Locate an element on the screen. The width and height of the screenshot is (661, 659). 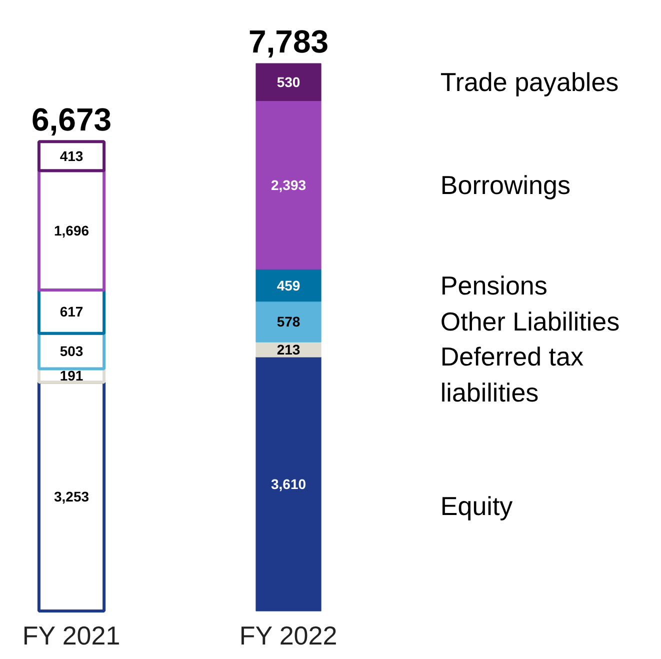
text: Equity is located at coordinates (476, 505).